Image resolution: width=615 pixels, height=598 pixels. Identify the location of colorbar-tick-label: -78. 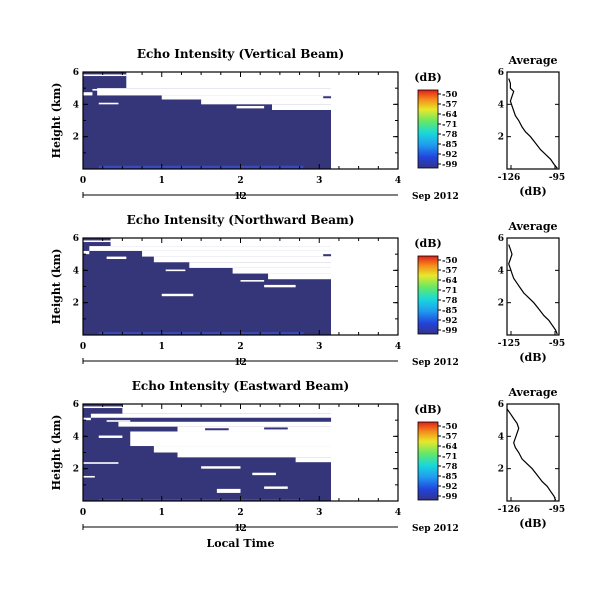
(449, 467).